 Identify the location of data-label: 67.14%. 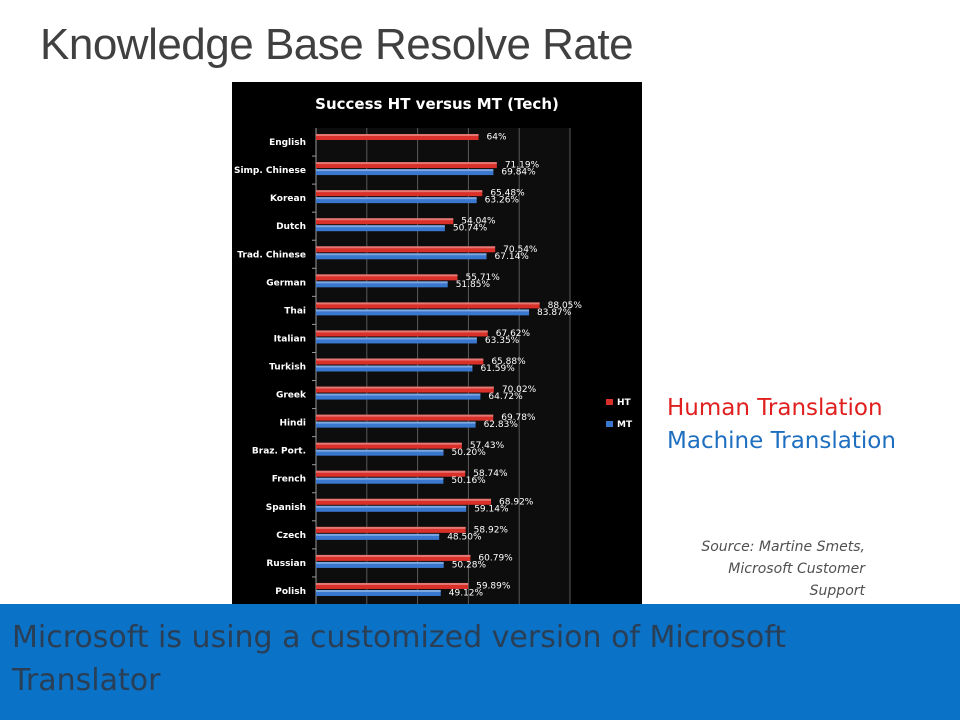
(512, 257).